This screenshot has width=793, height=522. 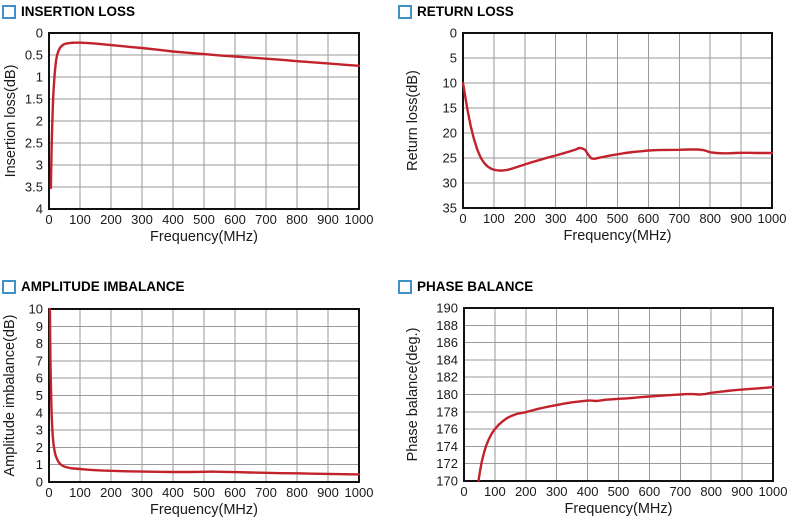 I want to click on insertion-loss-ytick-label: 1, so click(x=39, y=77).